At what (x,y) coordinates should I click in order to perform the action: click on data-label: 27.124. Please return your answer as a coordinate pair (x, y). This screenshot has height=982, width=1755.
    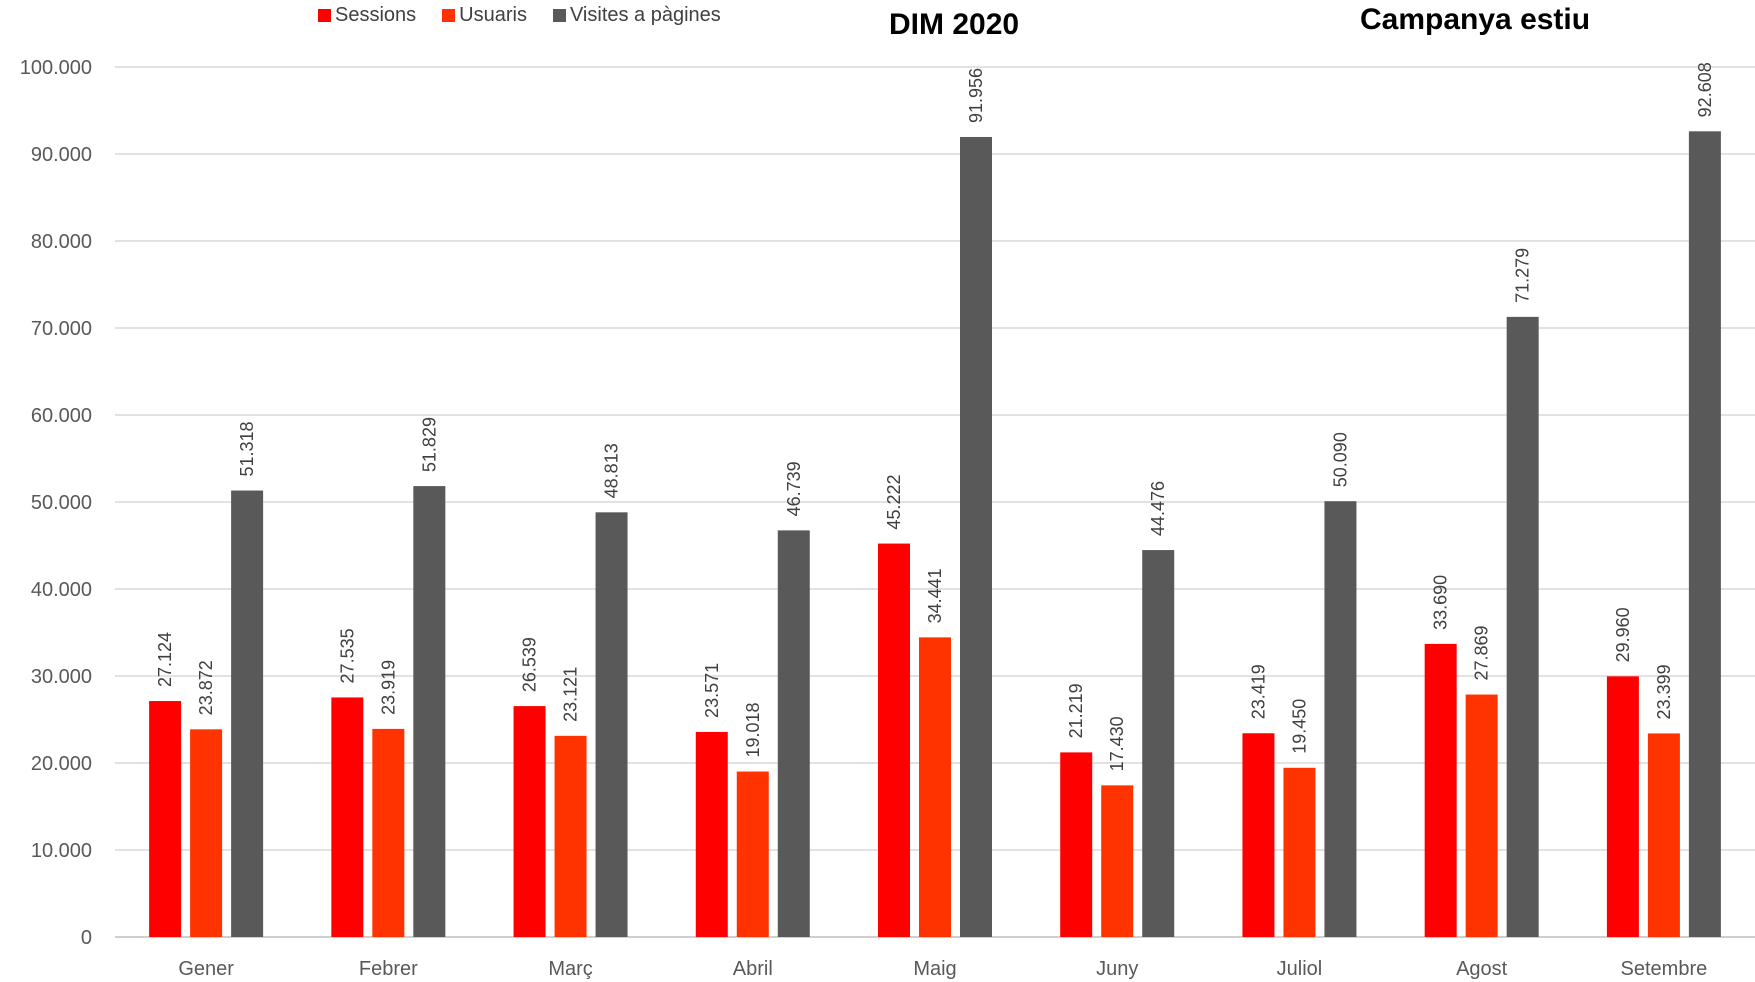
    Looking at the image, I should click on (165, 659).